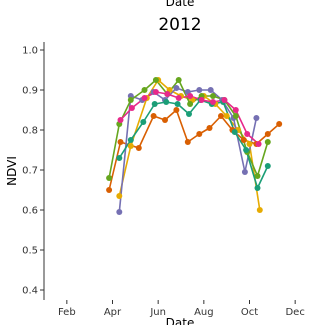 The height and width of the screenshot is (325, 320). I want to click on y-tick-label: 0.5, so click(30, 251).